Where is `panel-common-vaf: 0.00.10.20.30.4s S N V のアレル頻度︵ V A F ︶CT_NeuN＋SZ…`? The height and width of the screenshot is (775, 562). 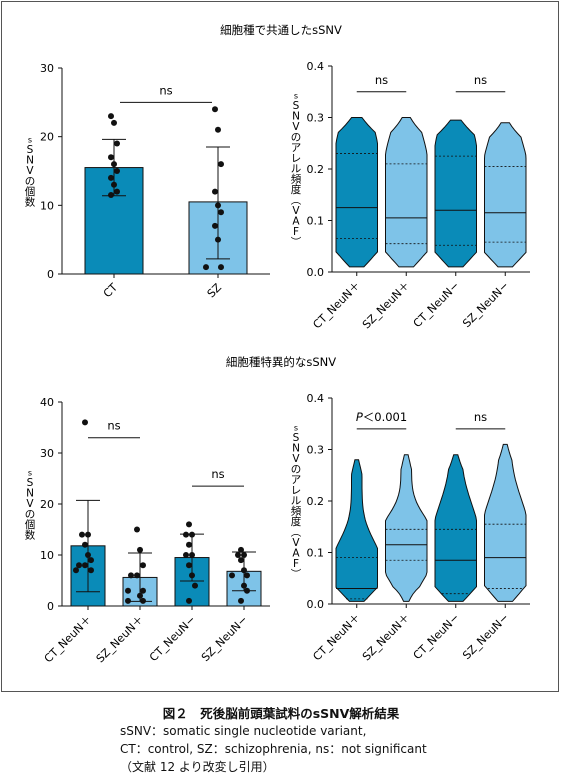
panel-common-vaf: 0.00.10.20.30.4s S N V のアレル頻度︵ V A F ︶CT_NeuN＋SZ… is located at coordinates (410, 195).